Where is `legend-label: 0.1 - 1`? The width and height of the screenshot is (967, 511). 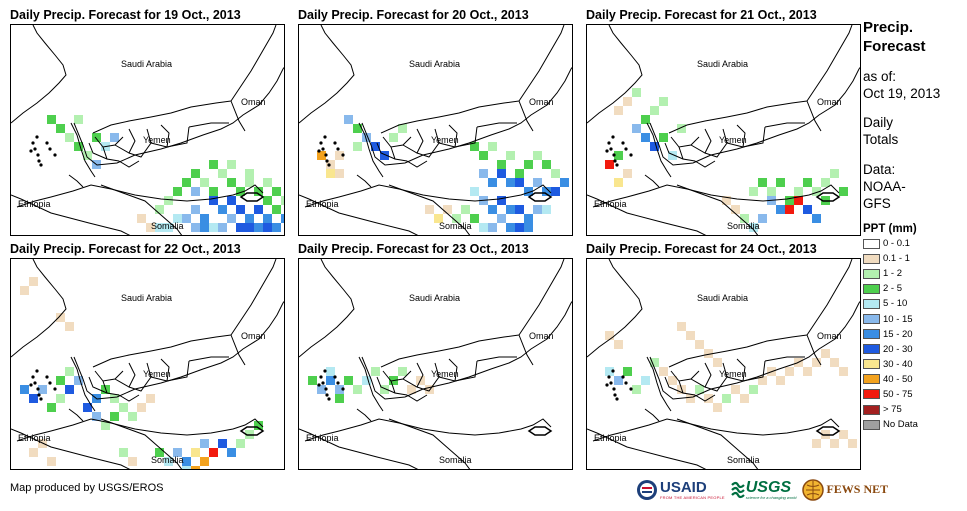
legend-label: 0.1 - 1 is located at coordinates (896, 259).